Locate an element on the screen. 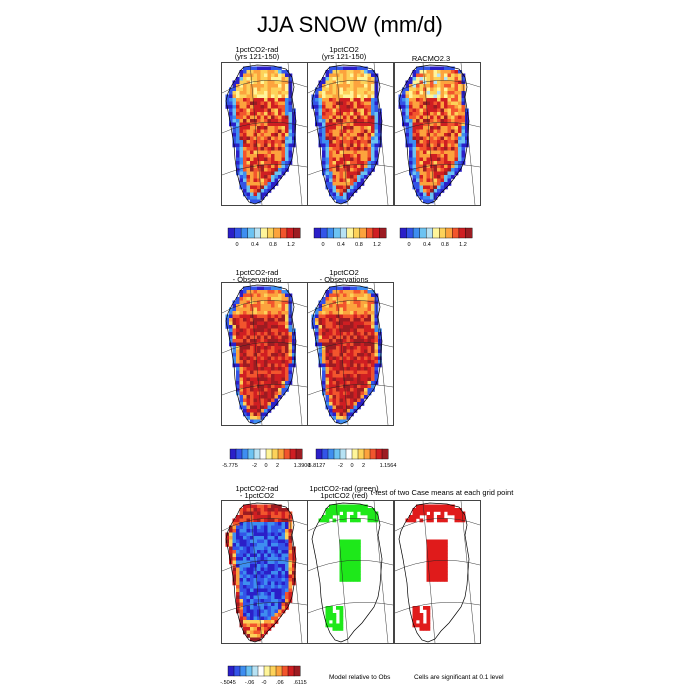 This screenshot has height=700, width=700. panel-title-line: 1pctCO2-rad (green) is located at coordinates (344, 488).